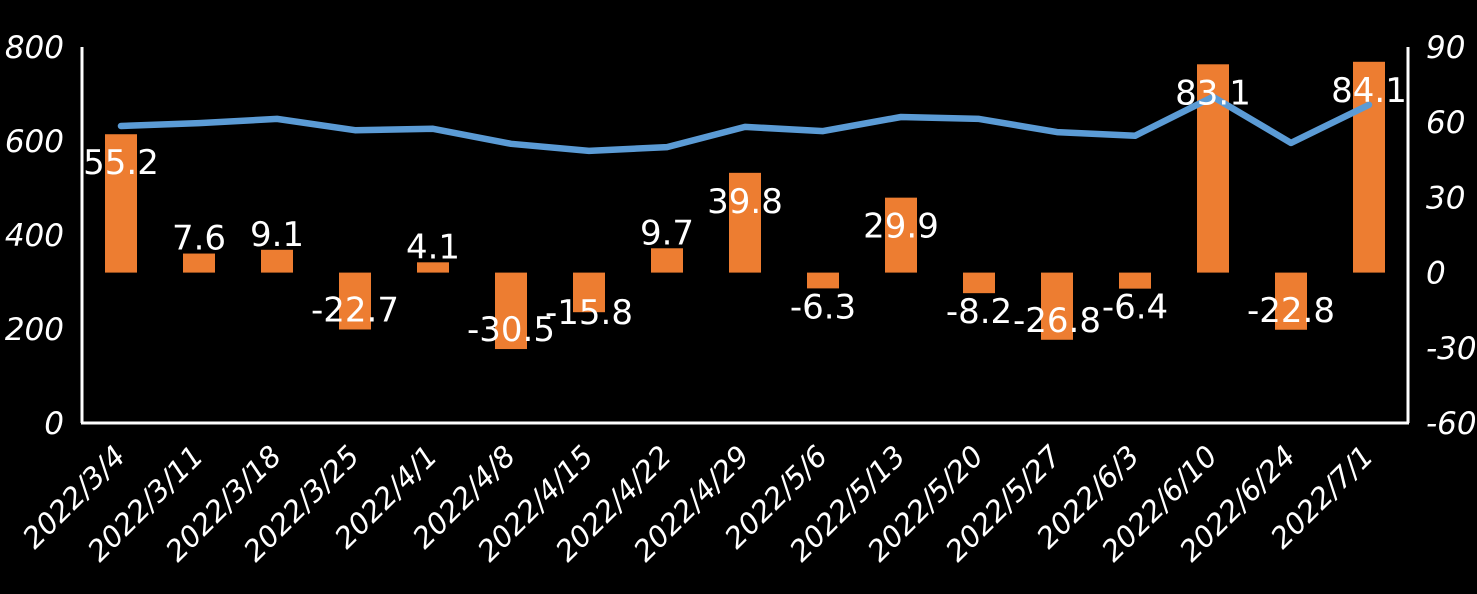 This screenshot has width=1477, height=594. What do you see at coordinates (1436, 274) in the screenshot?
I see `right-axis-tick-label: 0` at bounding box center [1436, 274].